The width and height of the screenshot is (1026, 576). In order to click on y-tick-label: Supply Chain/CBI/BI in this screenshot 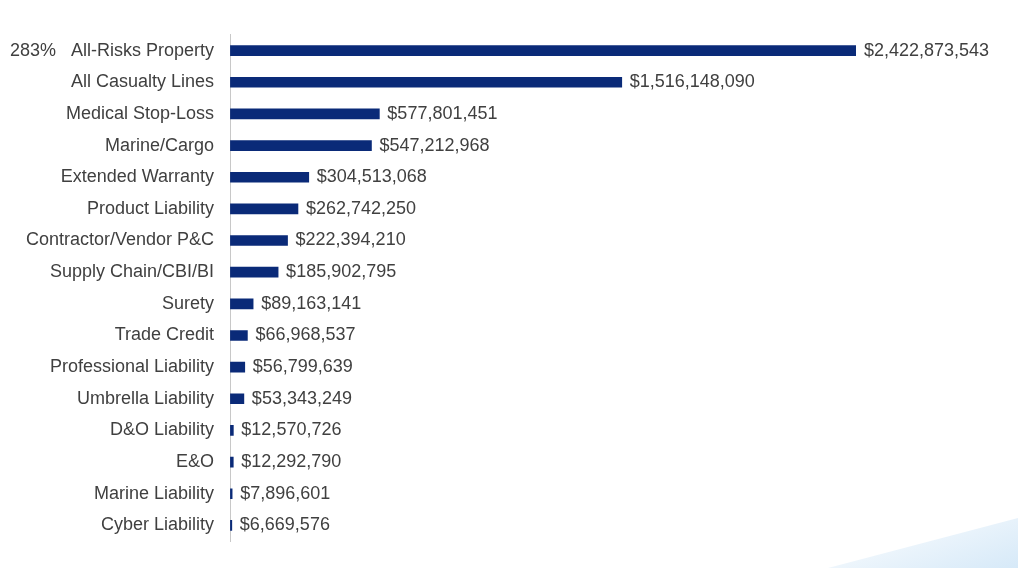, I will do `click(132, 271)`.